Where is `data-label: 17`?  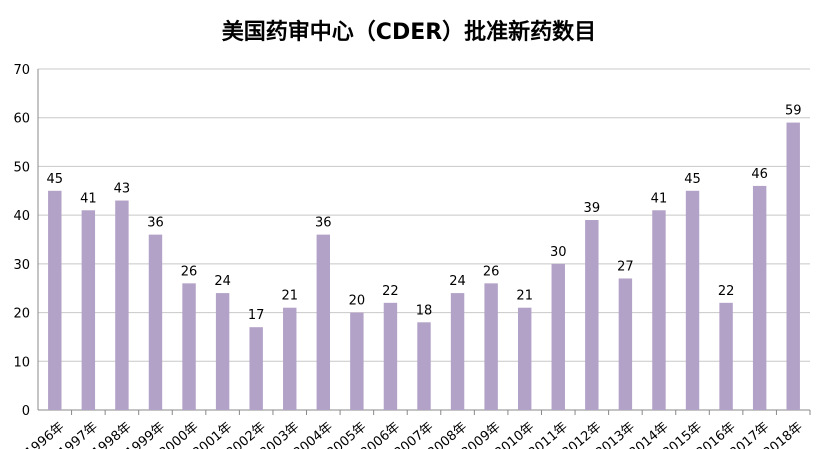 data-label: 17 is located at coordinates (256, 315).